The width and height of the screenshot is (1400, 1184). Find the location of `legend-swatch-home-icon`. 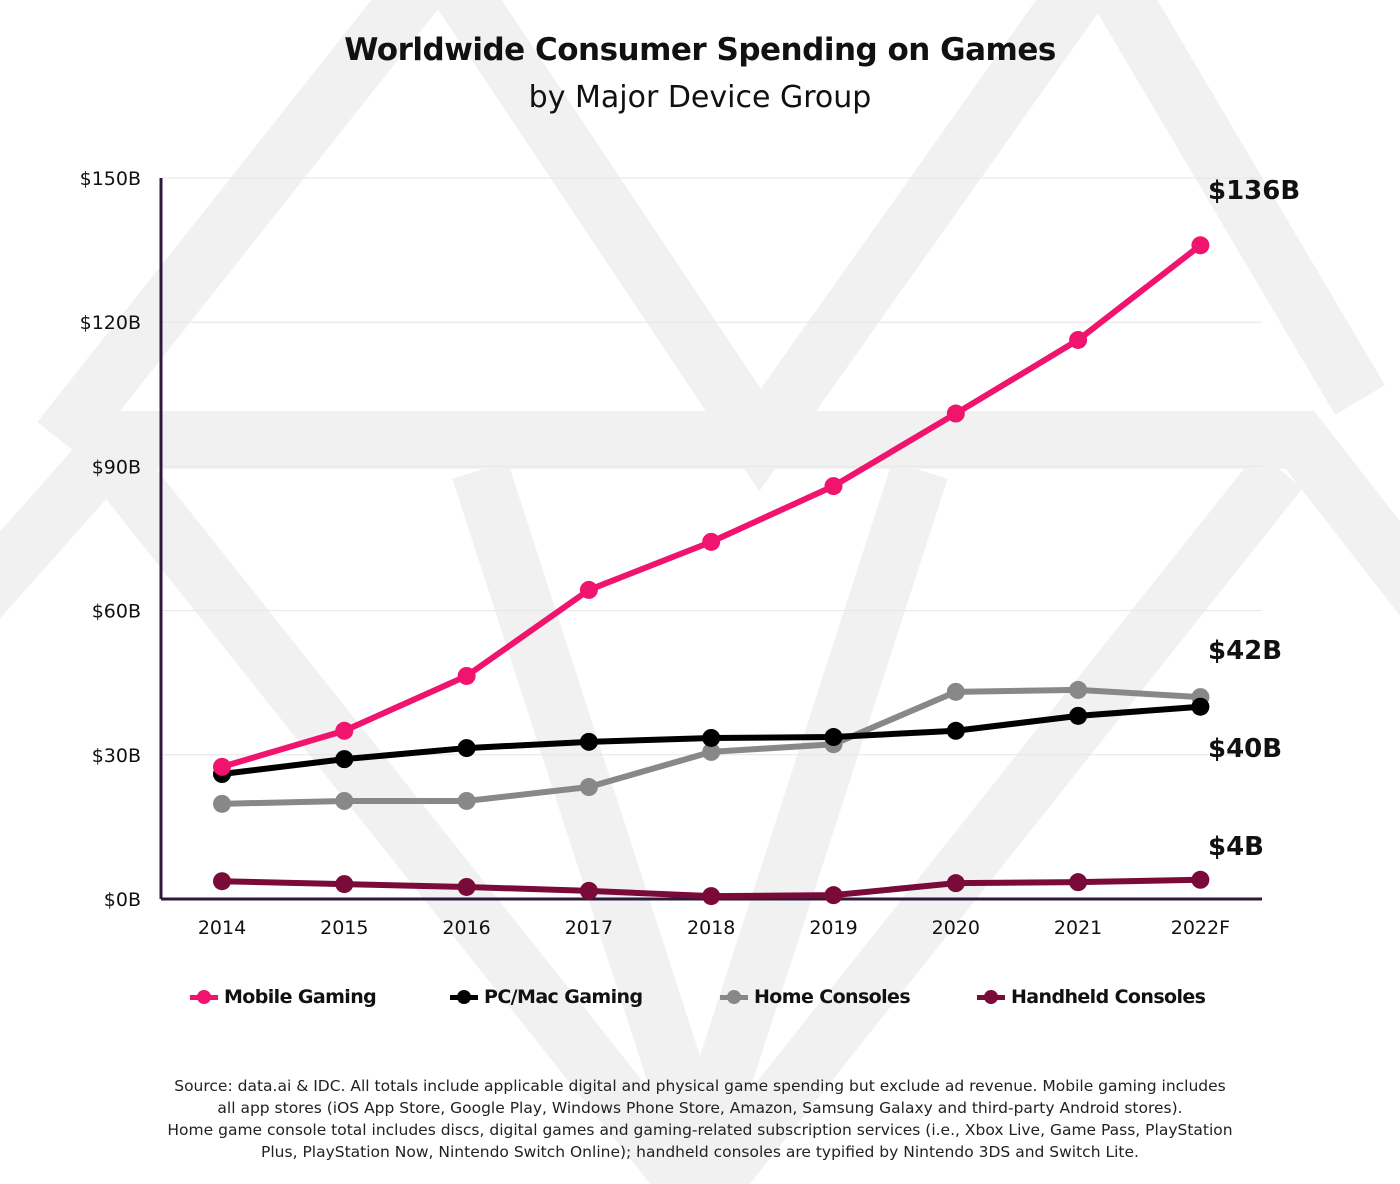

legend-swatch-home-icon is located at coordinates (734, 997).